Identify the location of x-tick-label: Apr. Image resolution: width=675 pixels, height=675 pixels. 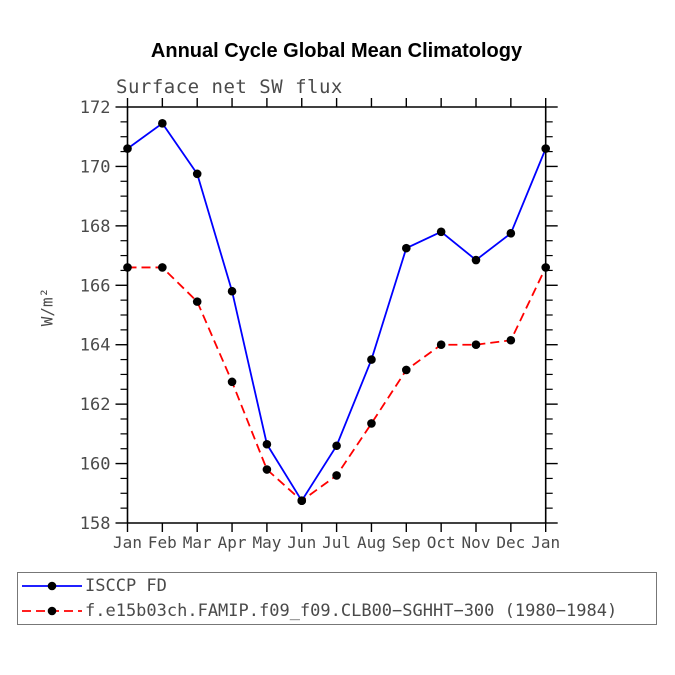
(232, 542).